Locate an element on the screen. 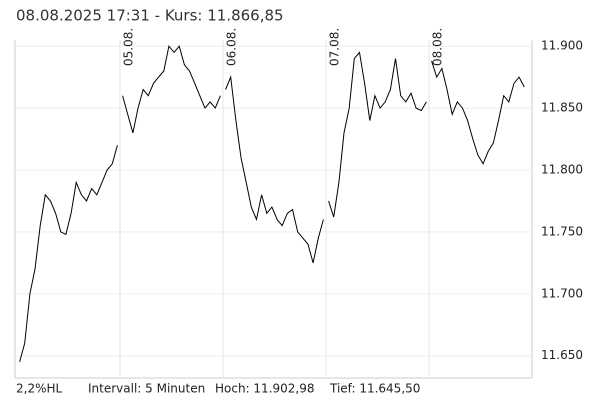  y-tick-label: 11.750 is located at coordinates (562, 231).